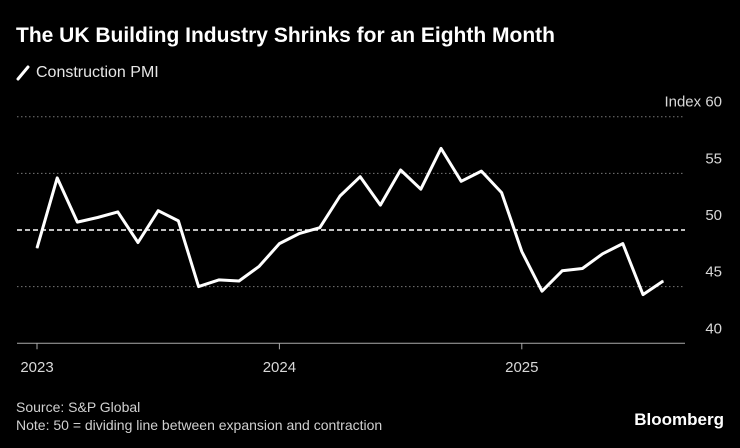 This screenshot has width=740, height=448. What do you see at coordinates (97, 72) in the screenshot?
I see `legend-label: Construction PMI` at bounding box center [97, 72].